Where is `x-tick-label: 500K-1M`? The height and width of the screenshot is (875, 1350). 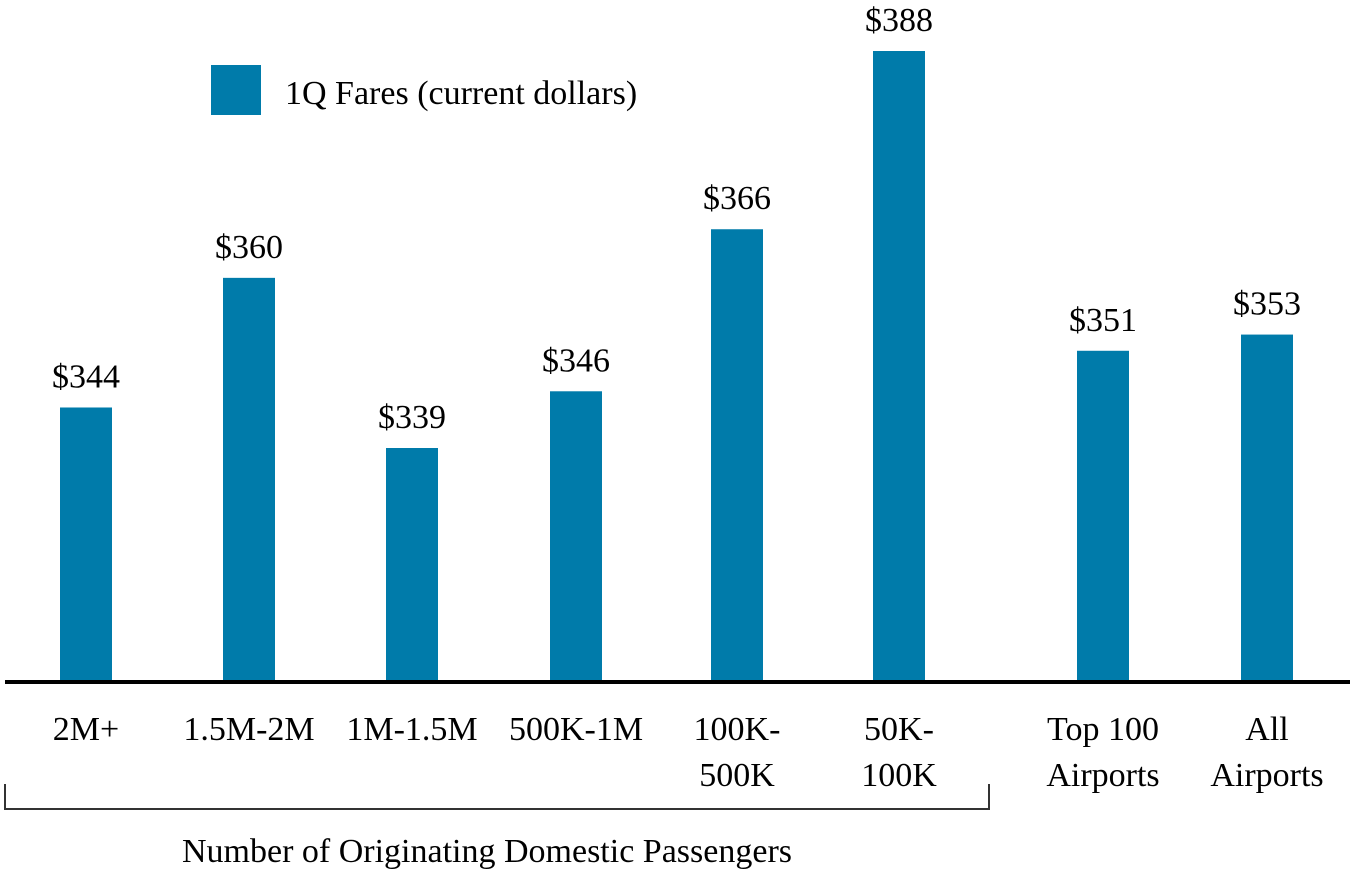 x-tick-label: 500K-1M is located at coordinates (576, 729).